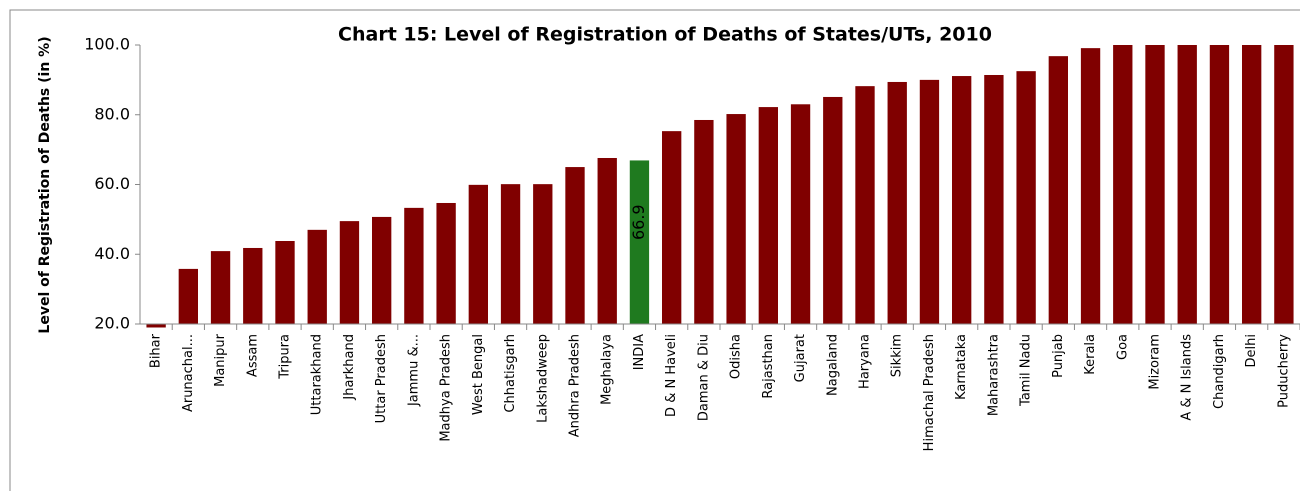  I want to click on y-tick-label: 60.0, so click(112, 183).